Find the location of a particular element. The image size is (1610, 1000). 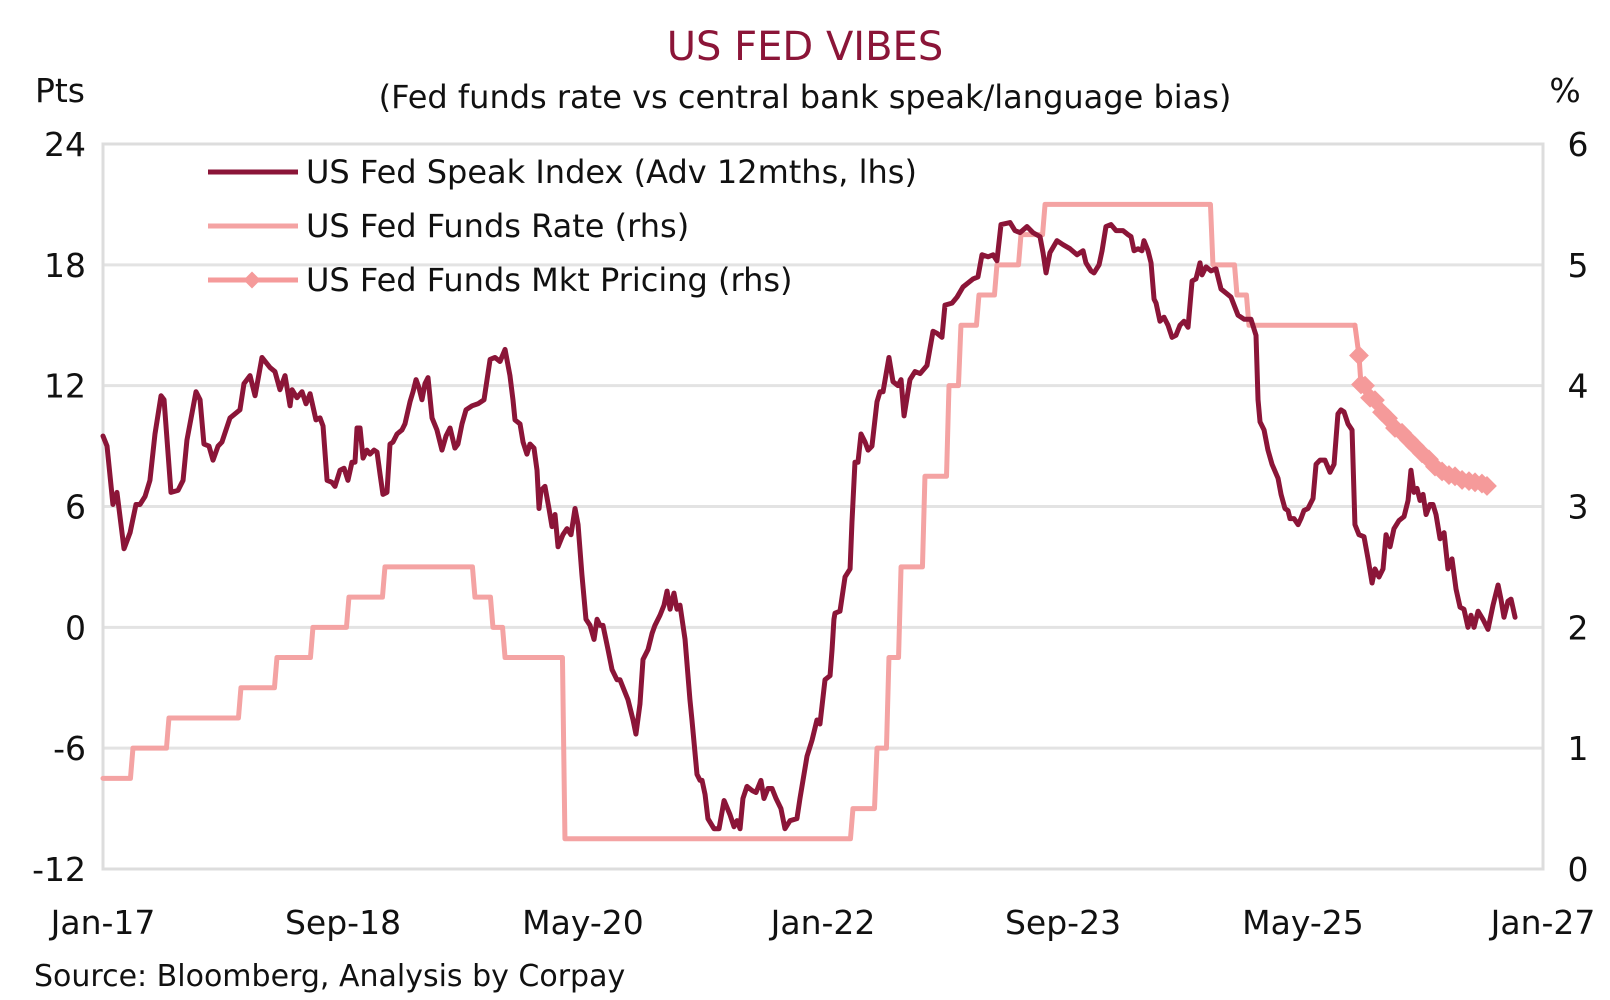

left-axis-tick-label: 0 is located at coordinates (75, 627).